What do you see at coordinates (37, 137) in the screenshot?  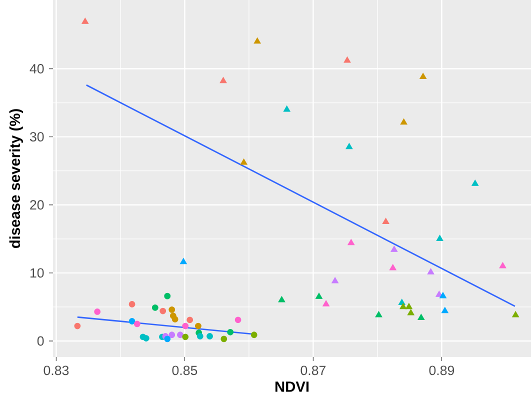 I see `y-tick-label: 30` at bounding box center [37, 137].